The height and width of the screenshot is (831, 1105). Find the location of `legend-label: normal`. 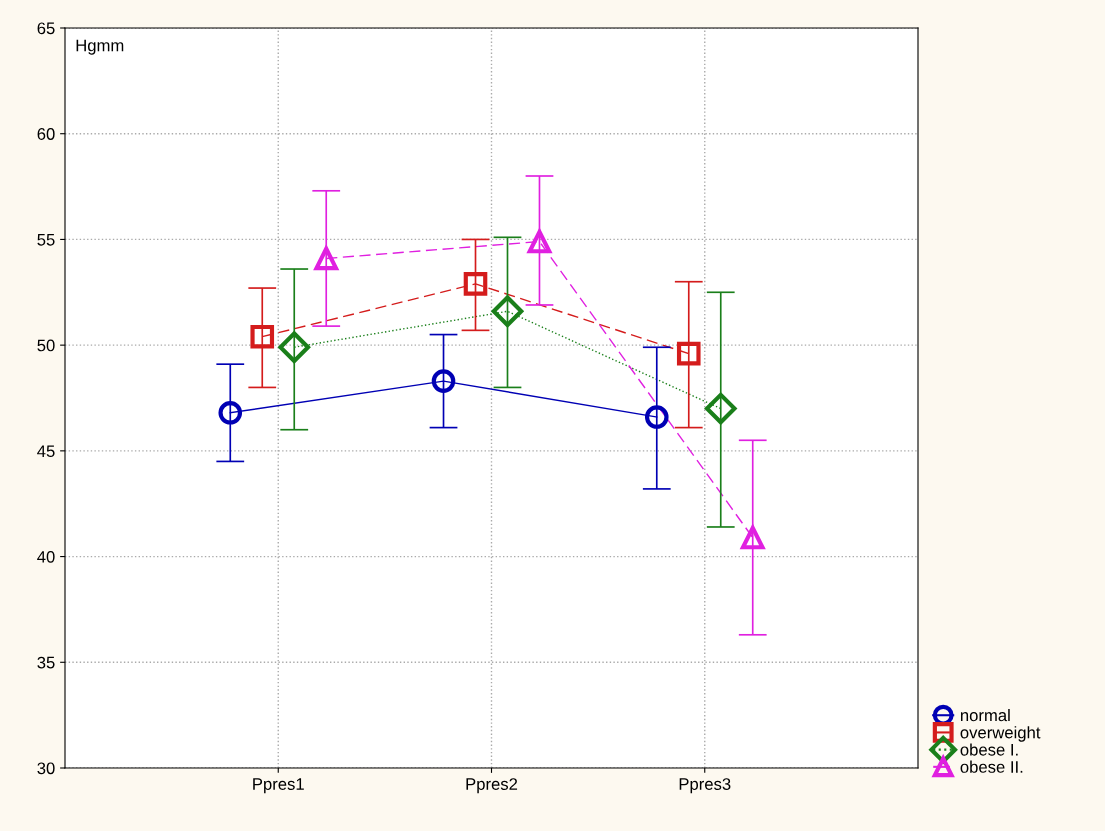

legend-label: normal is located at coordinates (985, 715).